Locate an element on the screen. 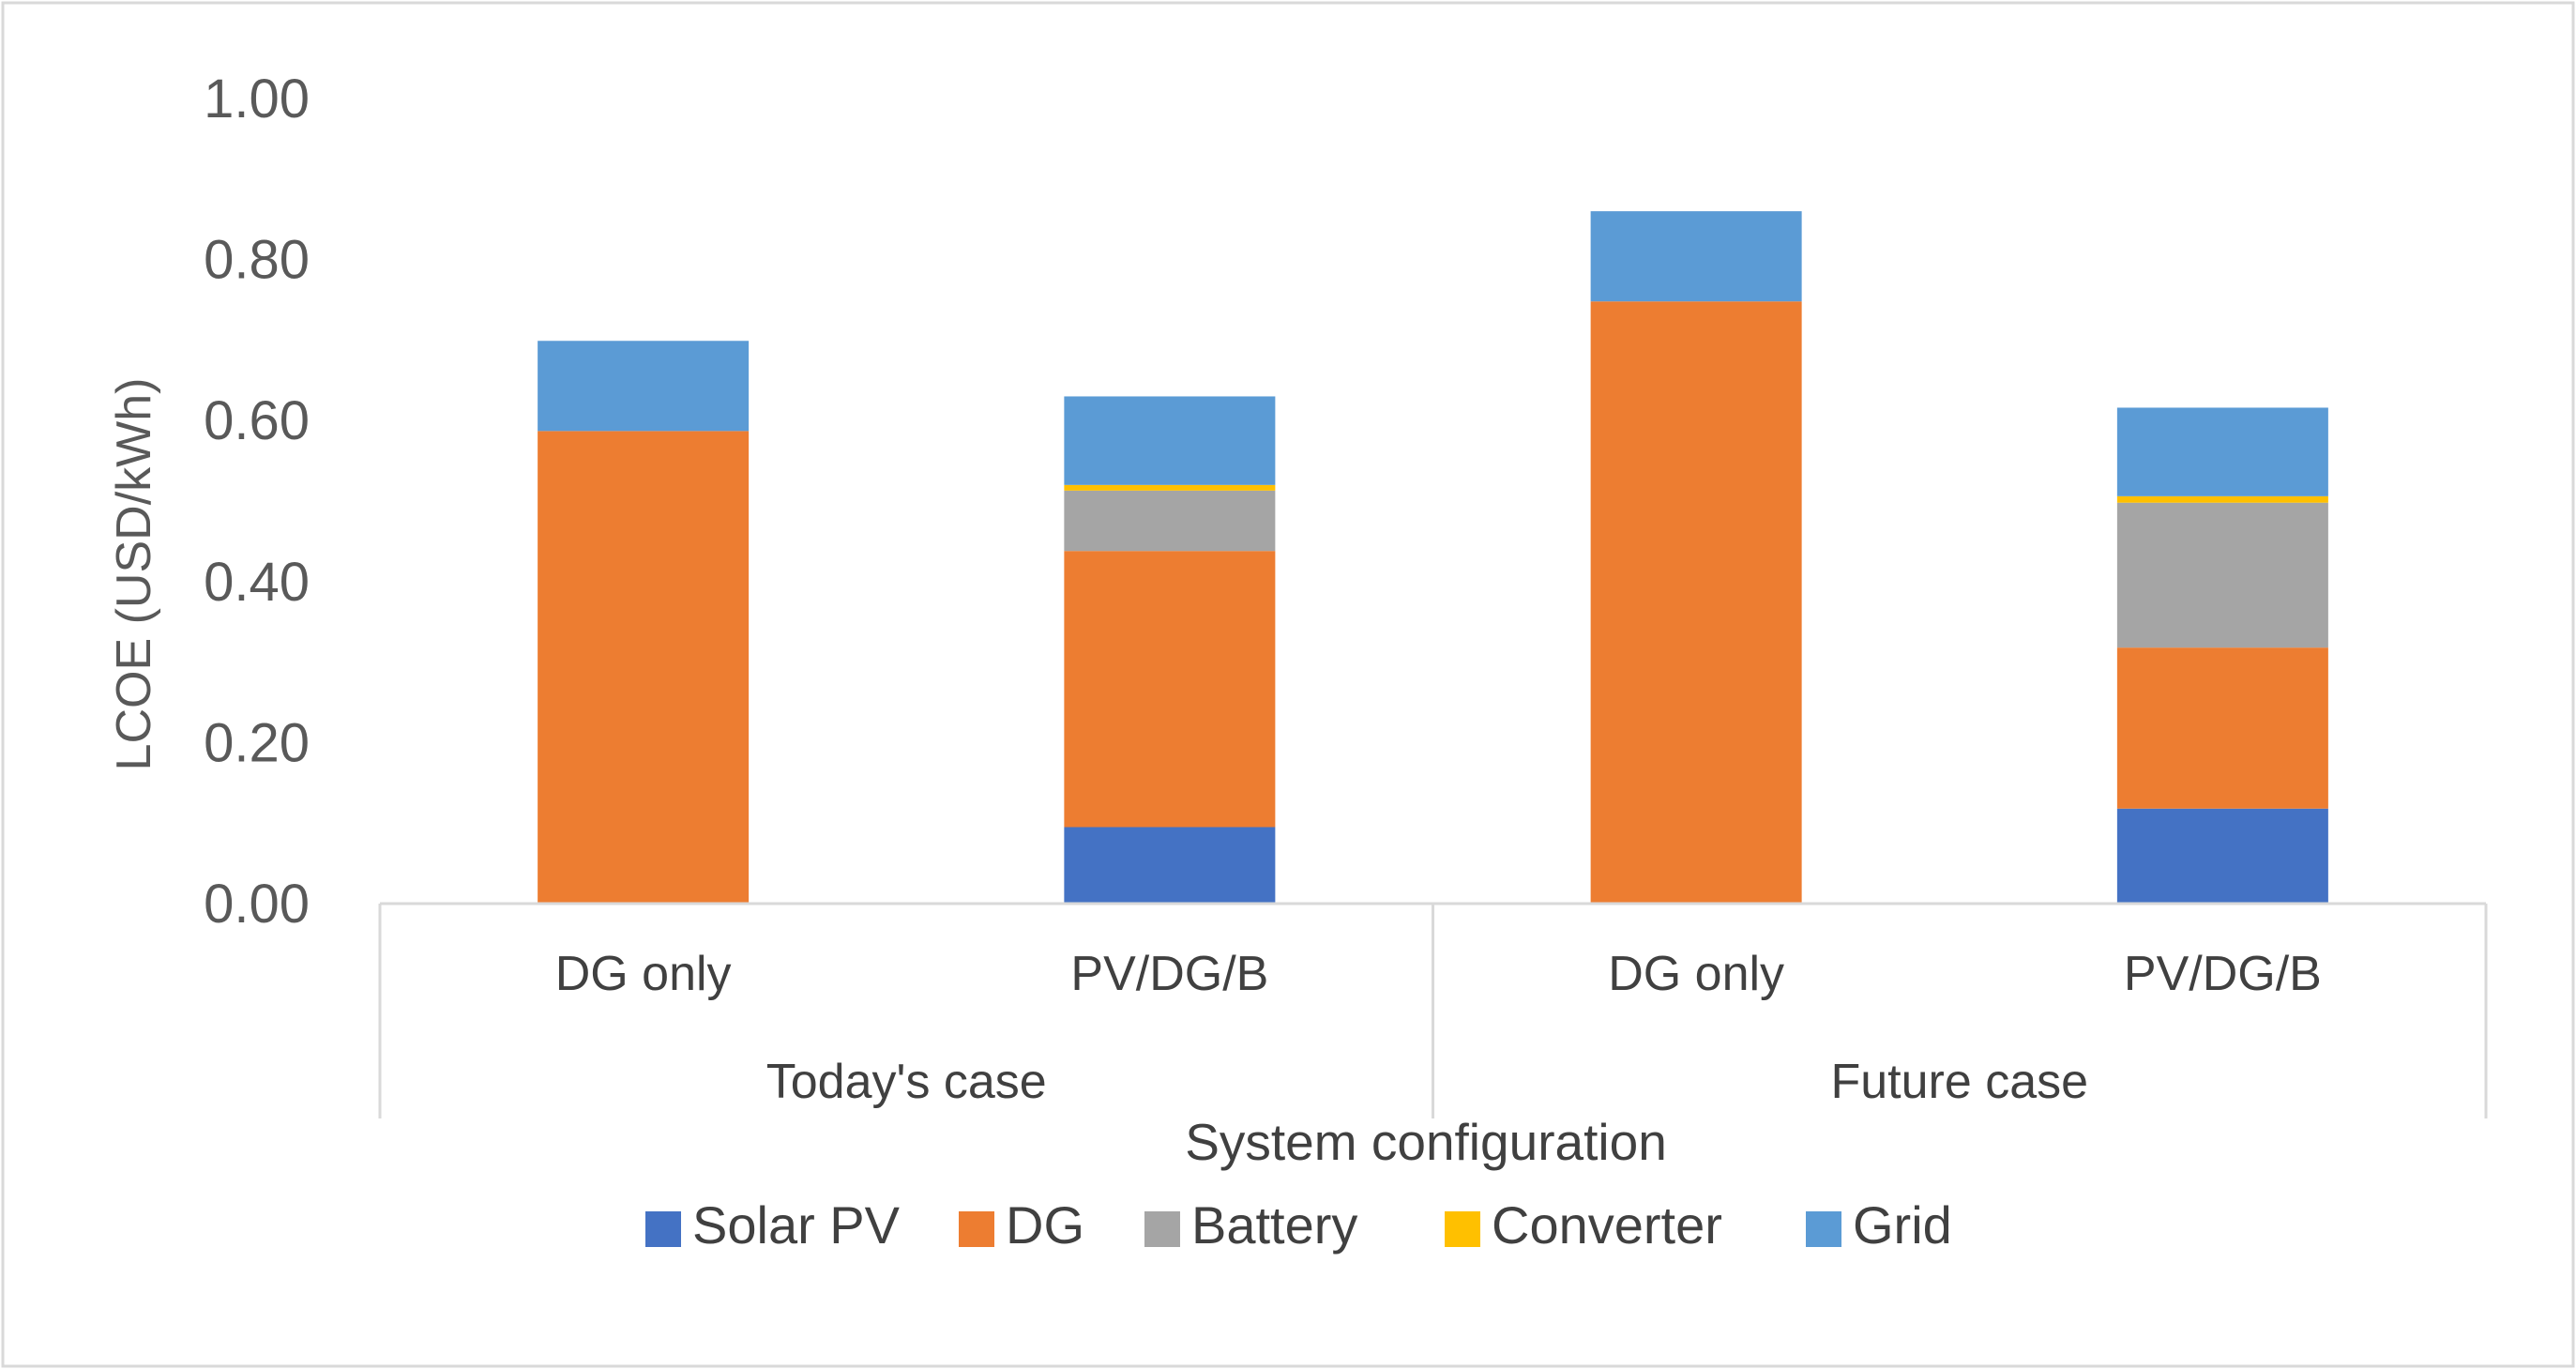 This screenshot has width=2576, height=1369. y-tick-label: 0.80 is located at coordinates (257, 260).